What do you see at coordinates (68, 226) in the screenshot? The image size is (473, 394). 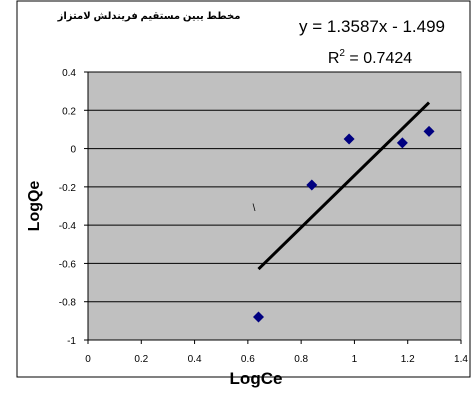 I see `y-tick-label: -0.4` at bounding box center [68, 226].